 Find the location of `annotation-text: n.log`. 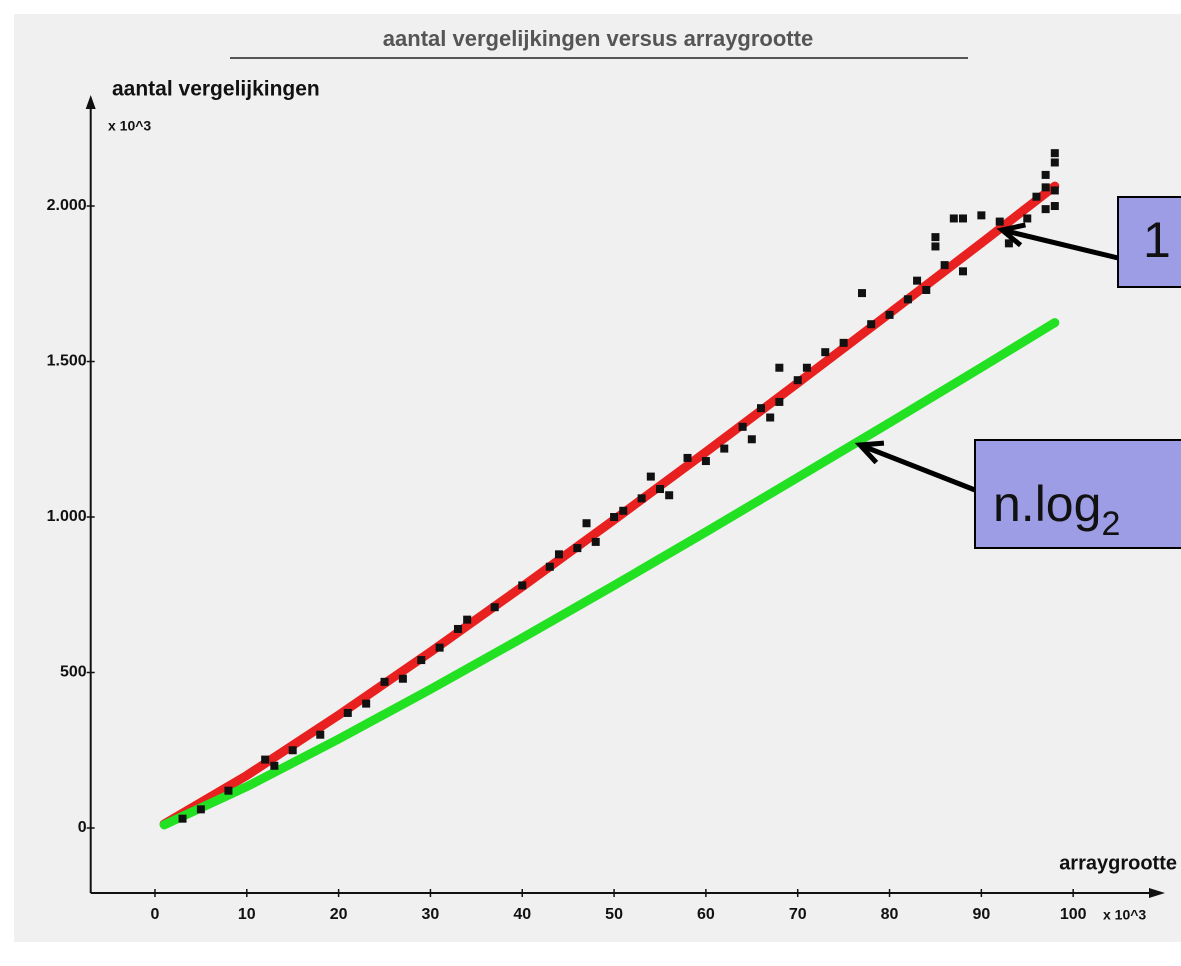

annotation-text: n.log is located at coordinates (1047, 504).